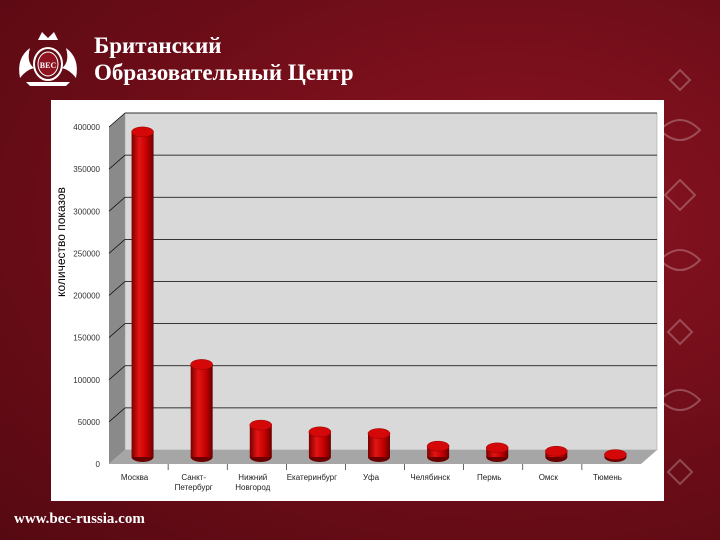 The image size is (720, 540). What do you see at coordinates (86, 169) in the screenshot?
I see `y-tick-label: 350000` at bounding box center [86, 169].